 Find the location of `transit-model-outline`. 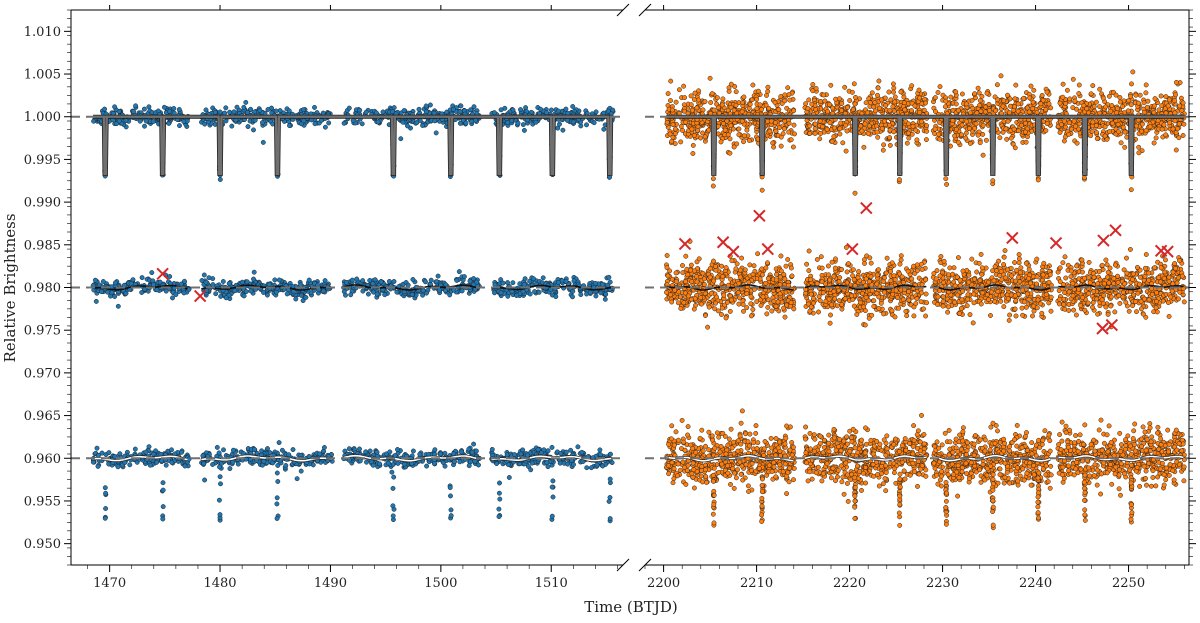

transit-model-outline is located at coordinates (353, 145).